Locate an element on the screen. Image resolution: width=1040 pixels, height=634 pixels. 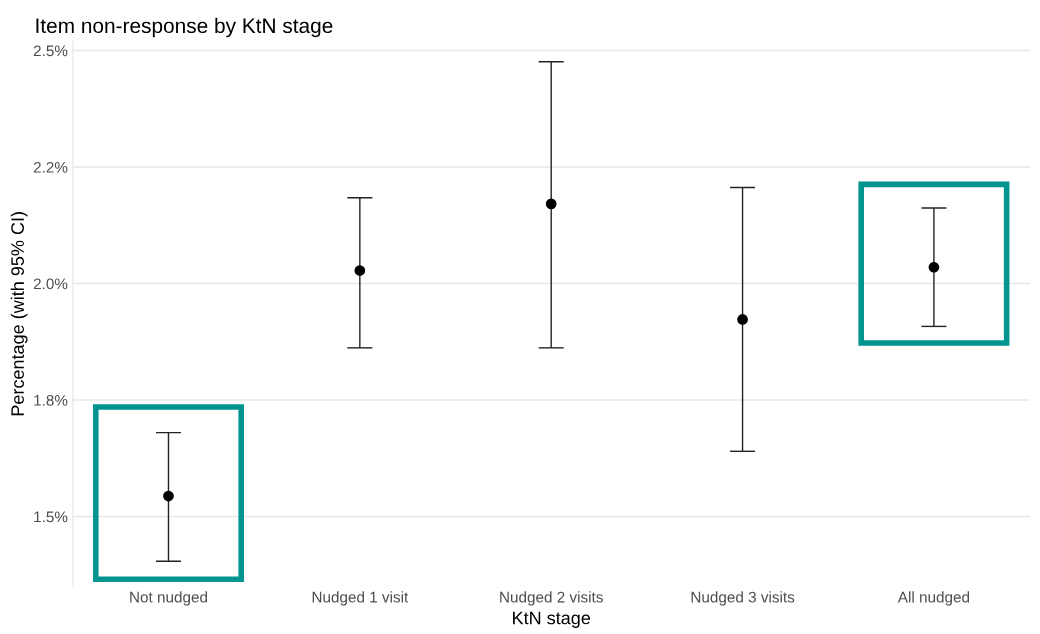
y-axis-title: Percentage (with 95% CI) is located at coordinates (19, 314).